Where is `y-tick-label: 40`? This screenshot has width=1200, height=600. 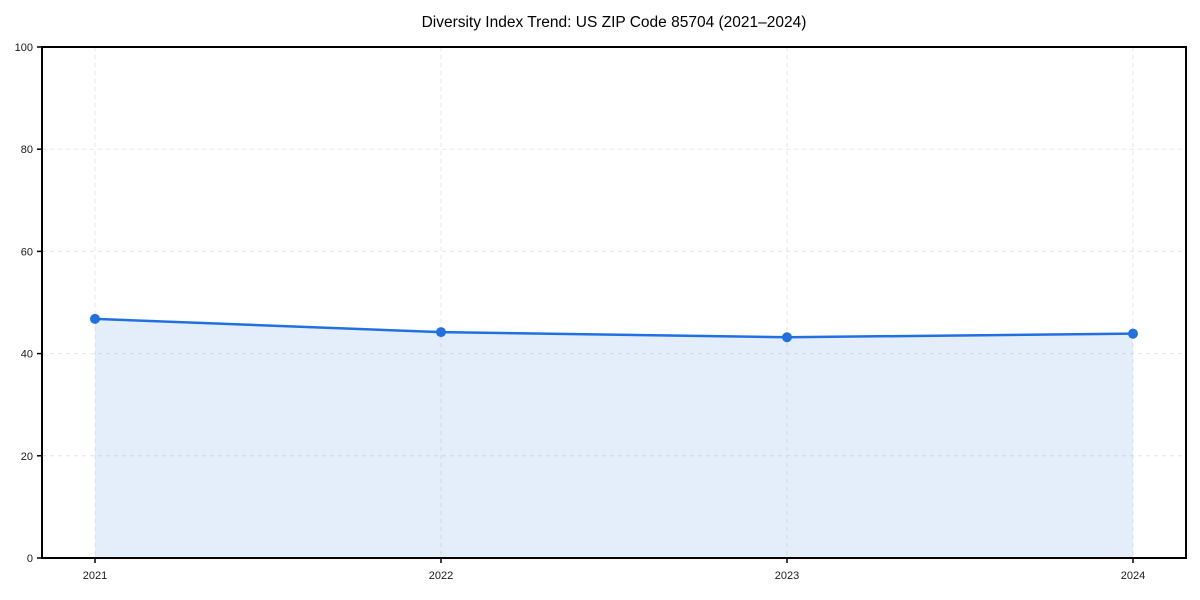
y-tick-label: 40 is located at coordinates (27, 355).